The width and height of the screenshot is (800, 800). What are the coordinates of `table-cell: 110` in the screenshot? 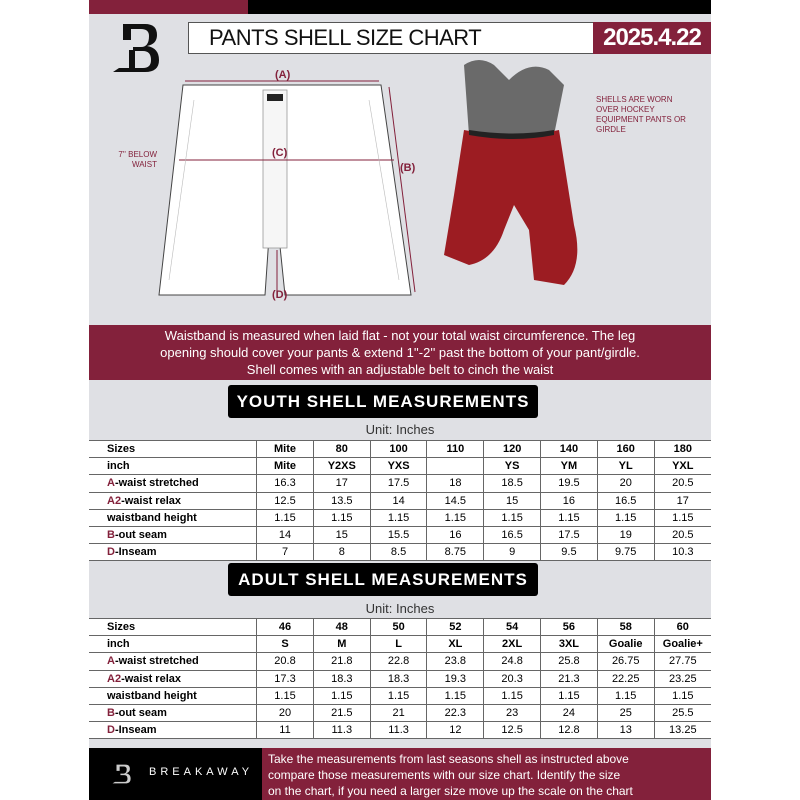 It's located at (455, 449).